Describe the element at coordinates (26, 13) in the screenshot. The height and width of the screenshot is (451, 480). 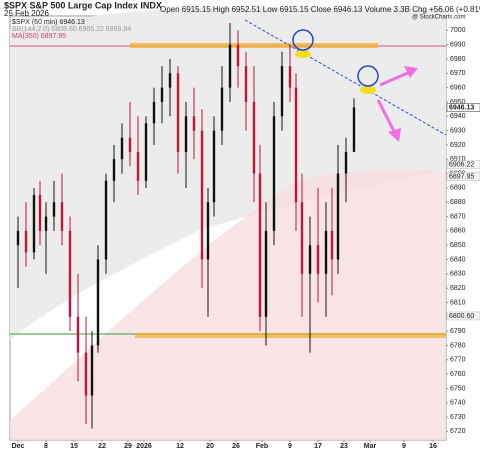
I see `date: 25 Feb 2026` at that location.